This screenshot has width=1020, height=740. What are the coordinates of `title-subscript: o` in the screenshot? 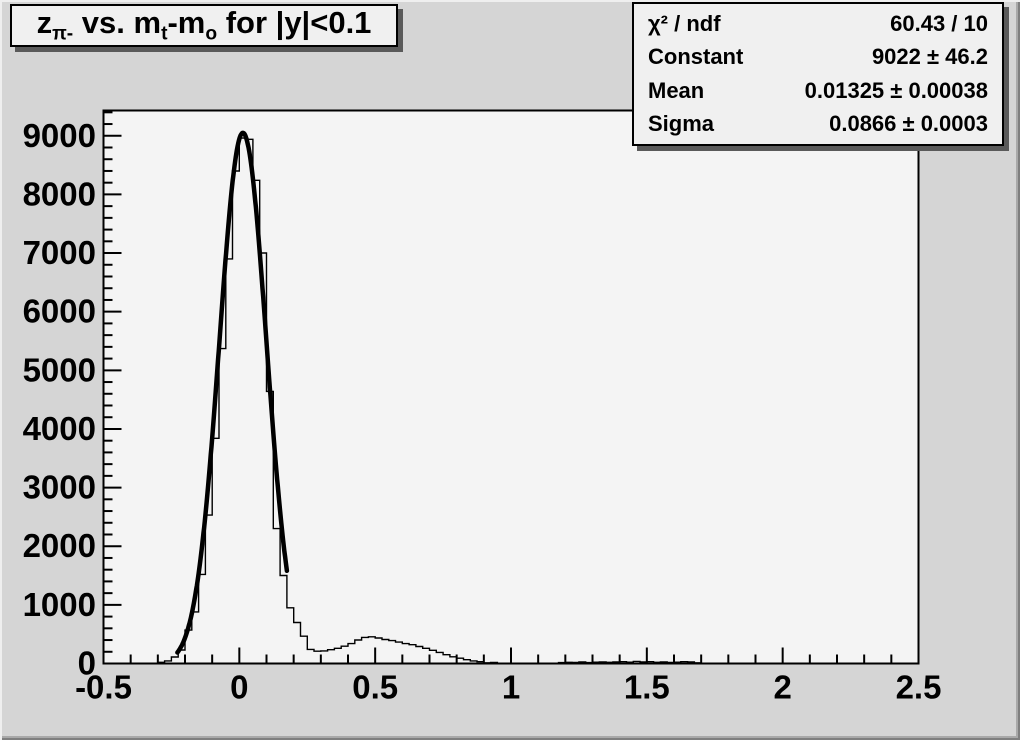 It's located at (211, 34).